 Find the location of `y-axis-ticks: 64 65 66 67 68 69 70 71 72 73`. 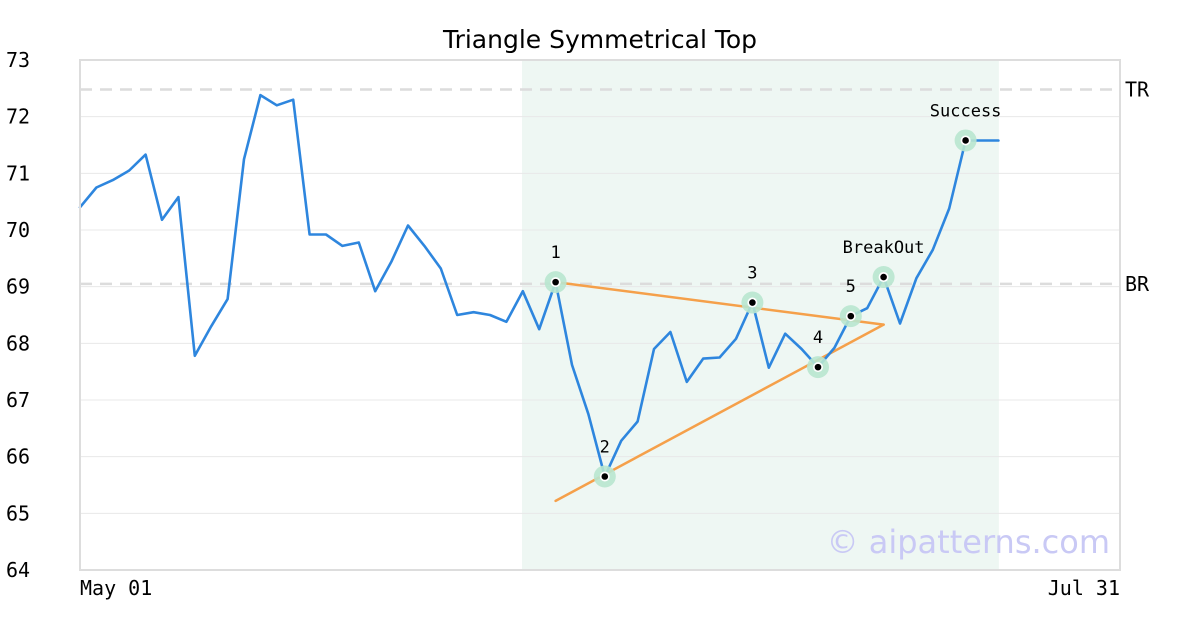

y-axis-ticks: 64 65 66 67 68 69 70 71 72 73 is located at coordinates (18, 315).